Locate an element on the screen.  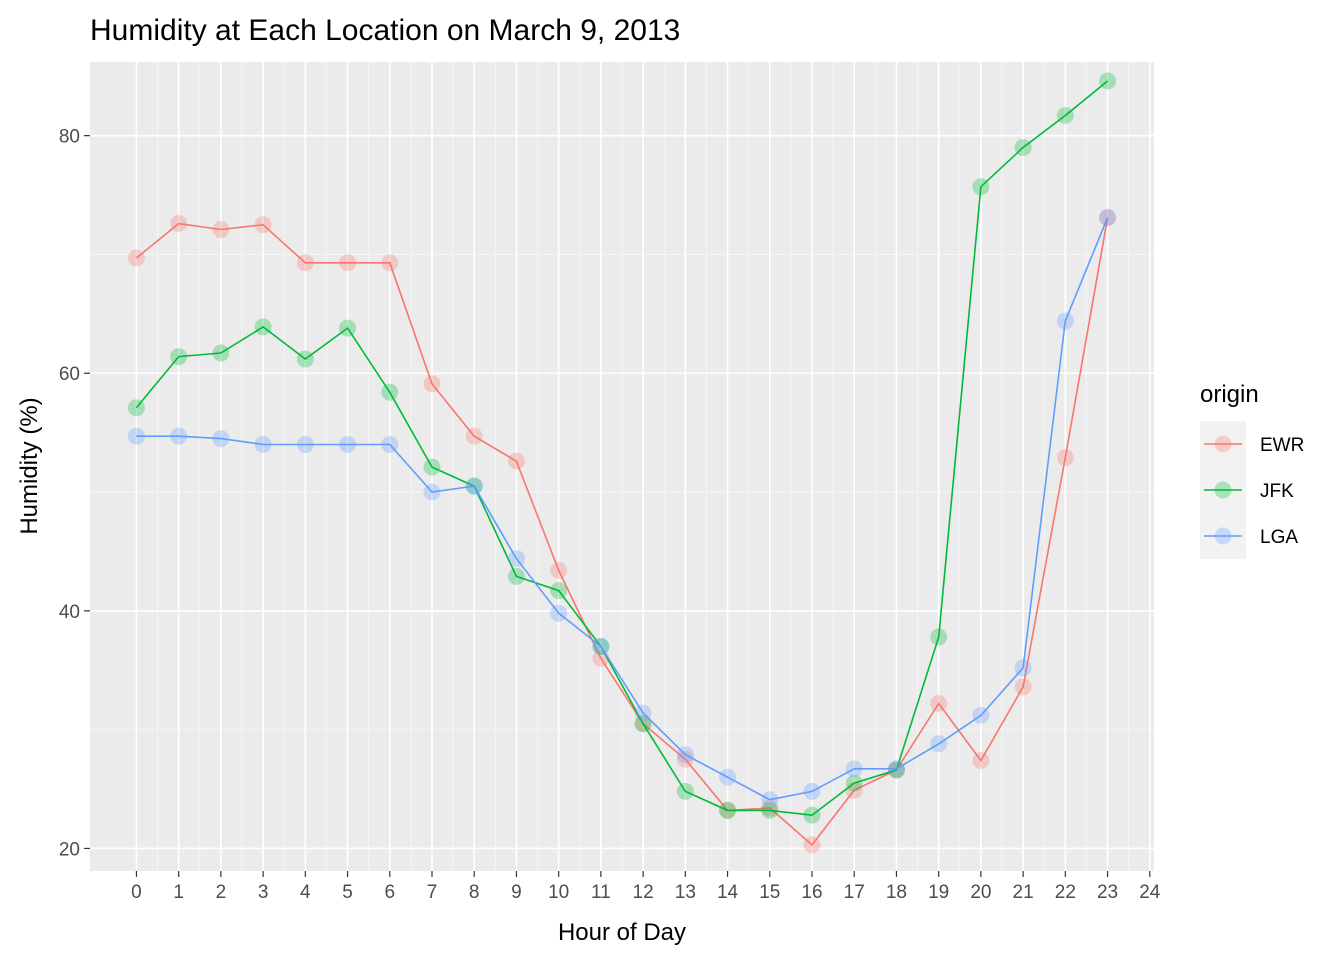
x-tick-label: 4 is located at coordinates (305, 892).